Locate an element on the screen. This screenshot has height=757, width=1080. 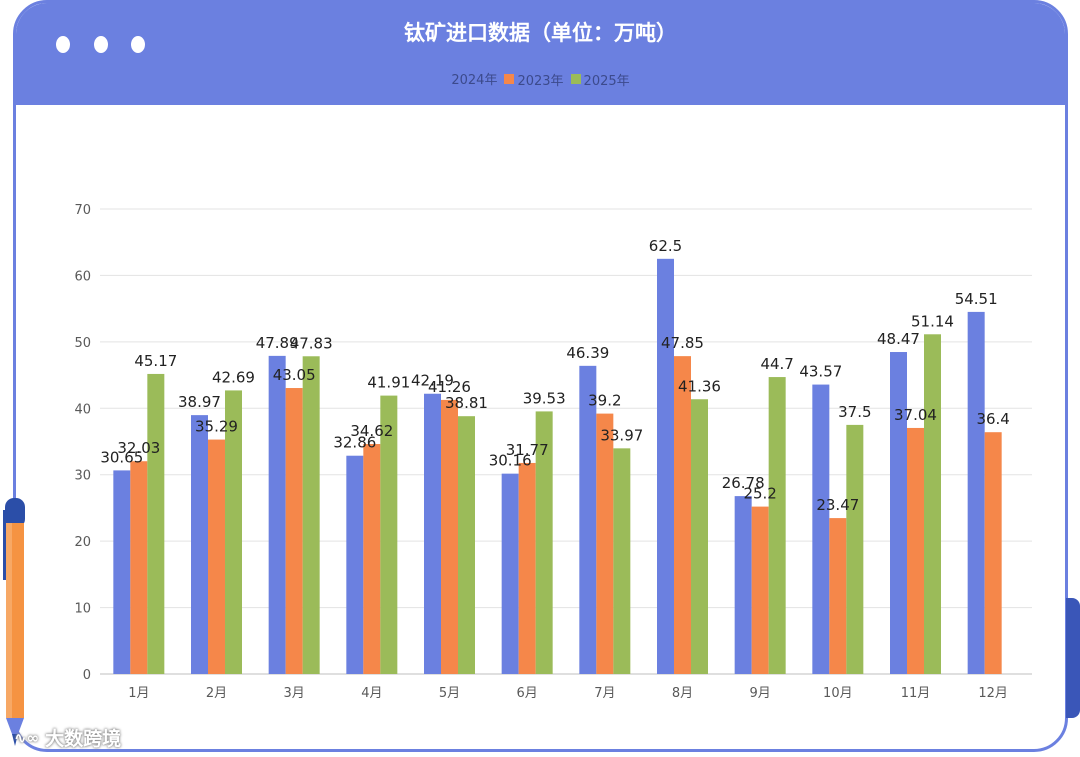
data-label: 41.26 is located at coordinates (449, 387).